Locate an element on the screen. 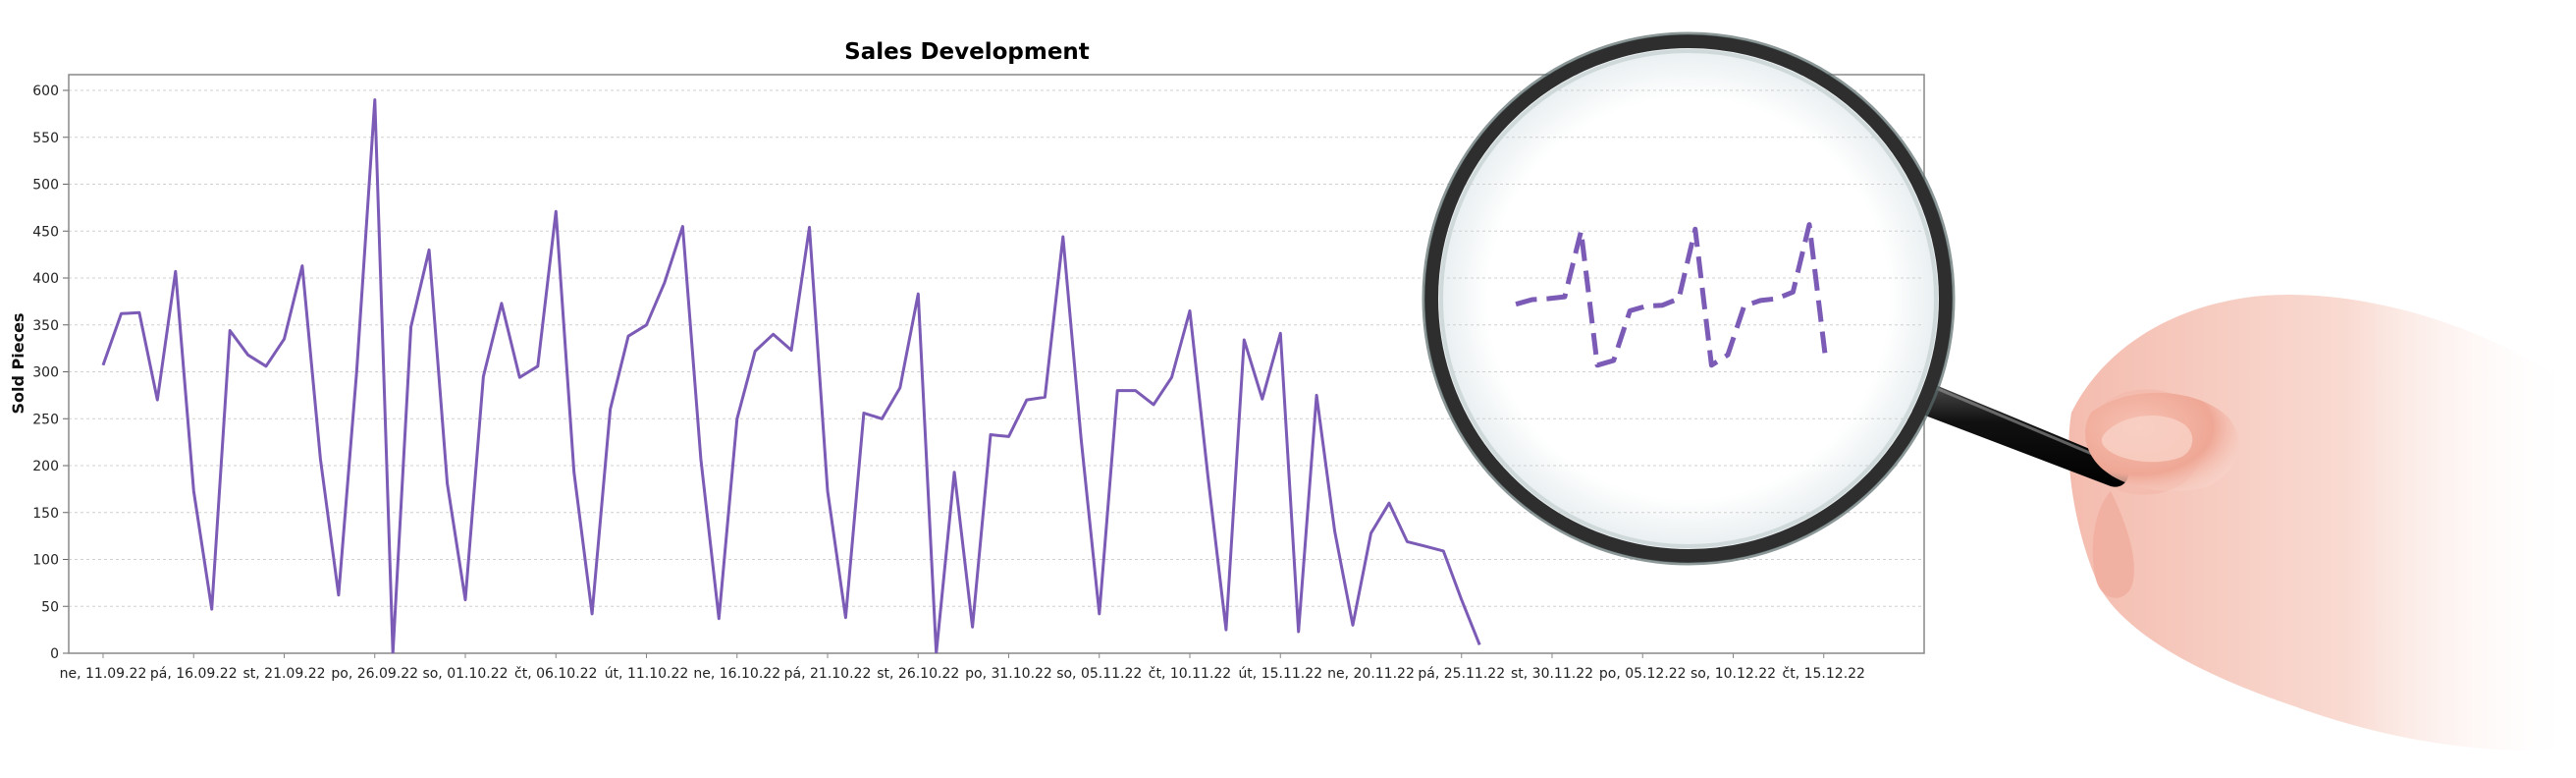 Image resolution: width=2576 pixels, height=778 pixels. chart-title: Sales Development is located at coordinates (967, 52).